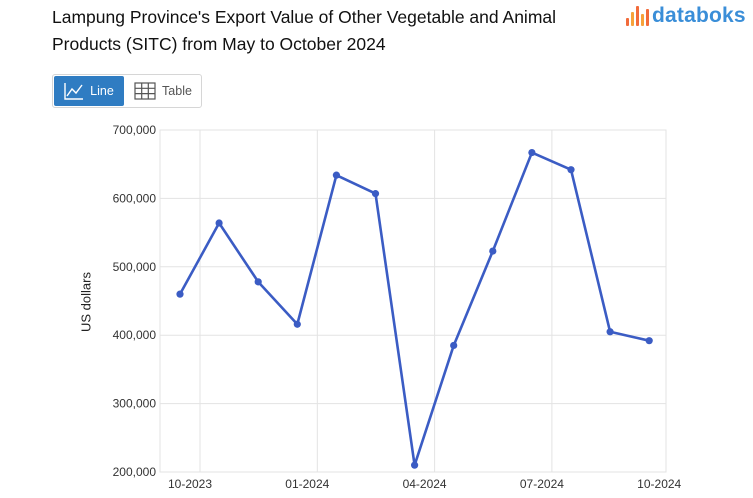  Describe the element at coordinates (425, 484) in the screenshot. I see `x-tick-label: 04-2024` at that location.